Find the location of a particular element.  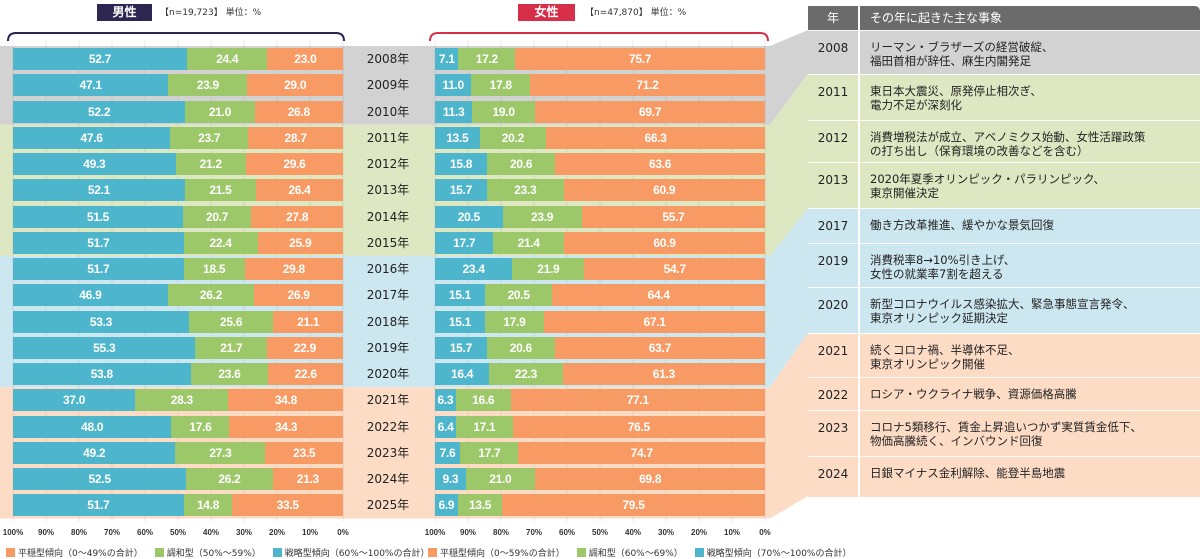

male-bar-strategic: 51.5 is located at coordinates (98, 216).